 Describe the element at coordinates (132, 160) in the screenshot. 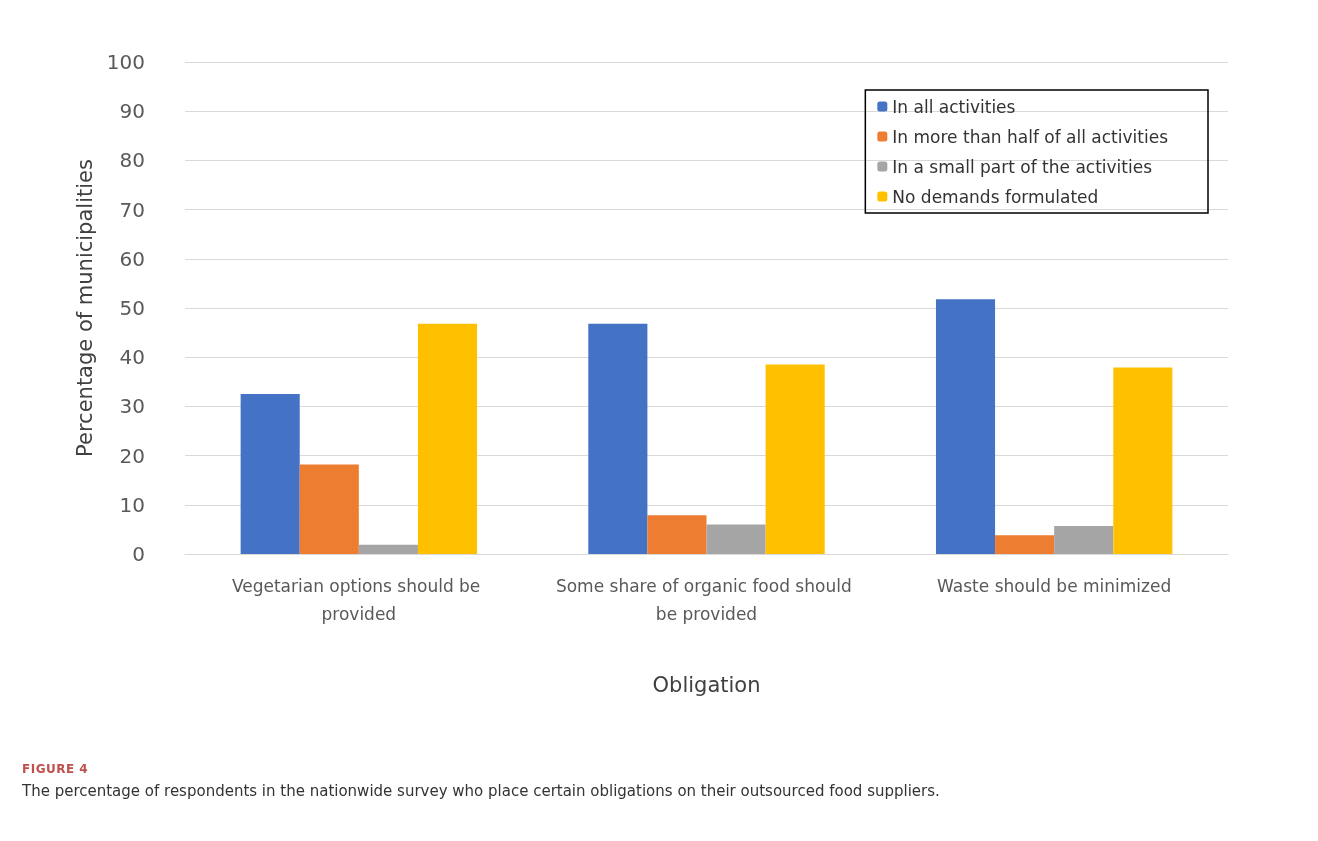

I see `y-tick-label: 80` at that location.